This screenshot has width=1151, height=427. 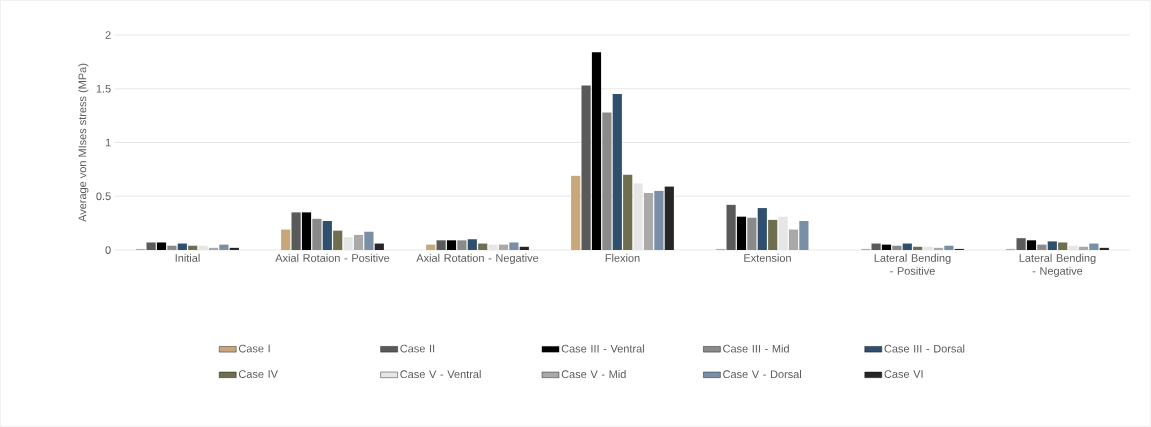 What do you see at coordinates (602, 348) in the screenshot?
I see `legend-label: Case III - Ventral` at bounding box center [602, 348].